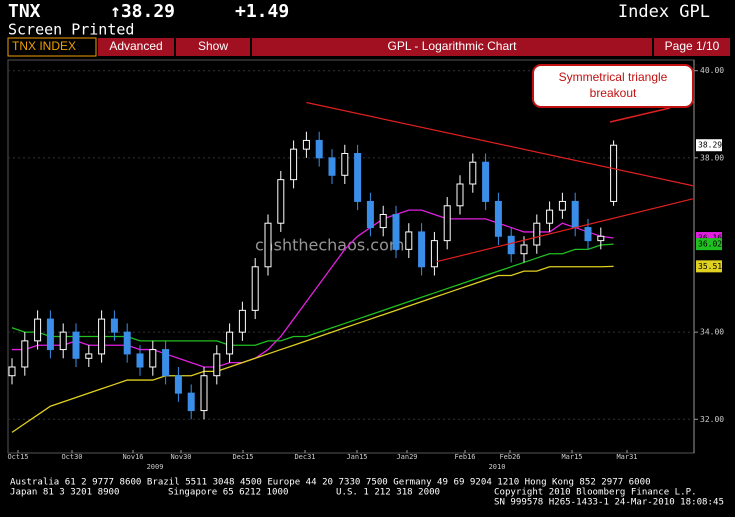 This screenshot has height=517, width=735. Describe the element at coordinates (356, 457) in the screenshot. I see `x-tick-label: Jan15` at that location.